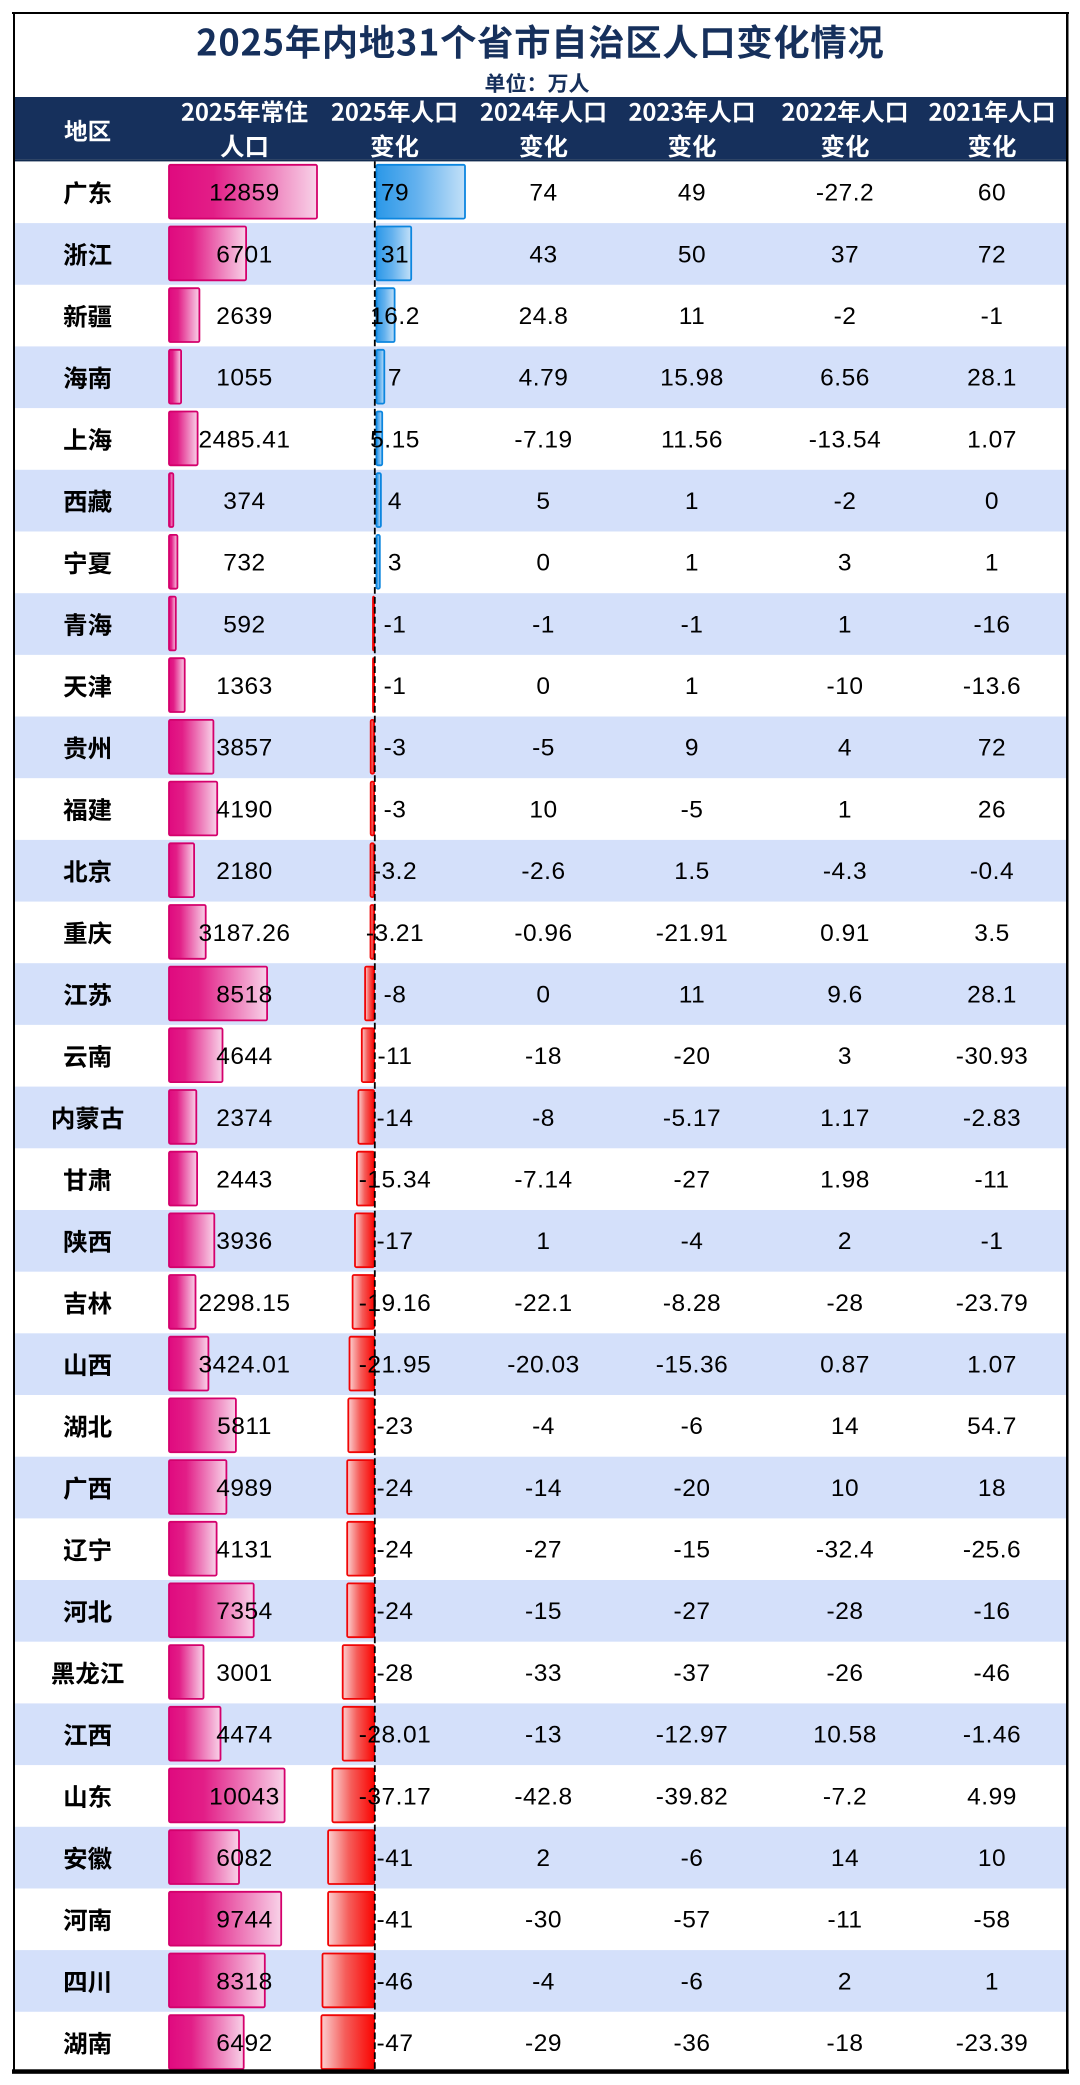  What do you see at coordinates (543, 1365) in the screenshot?
I see `svg-text: -20.03` at bounding box center [543, 1365].